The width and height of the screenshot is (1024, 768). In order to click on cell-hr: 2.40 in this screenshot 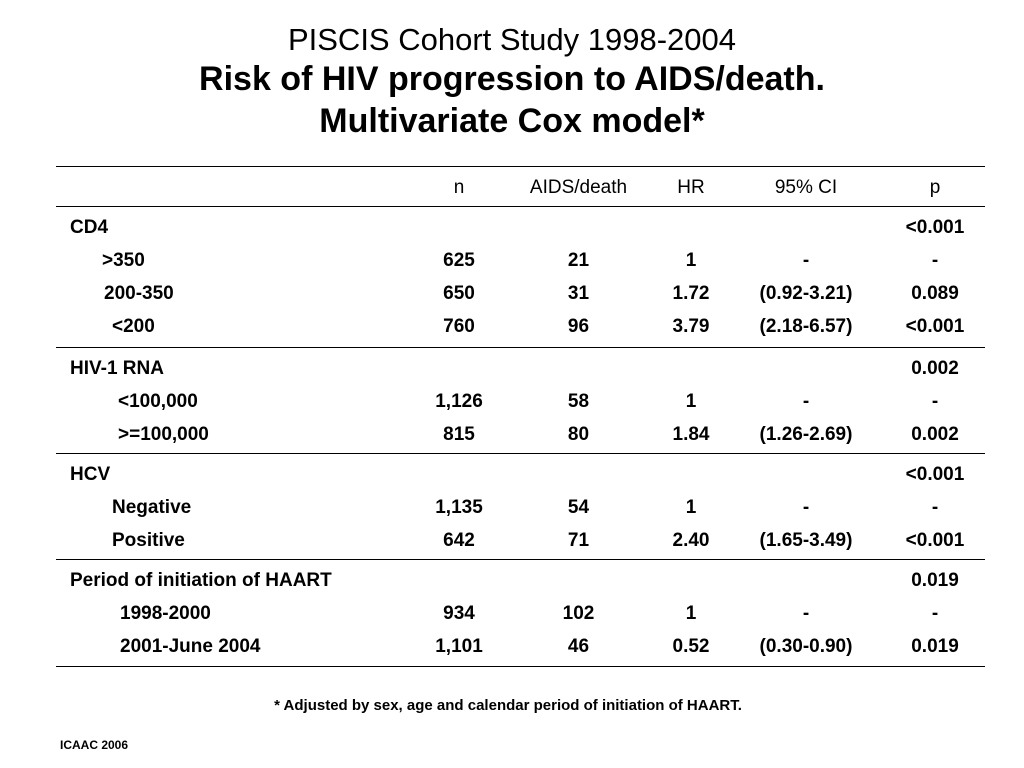, I will do `click(691, 540)`.